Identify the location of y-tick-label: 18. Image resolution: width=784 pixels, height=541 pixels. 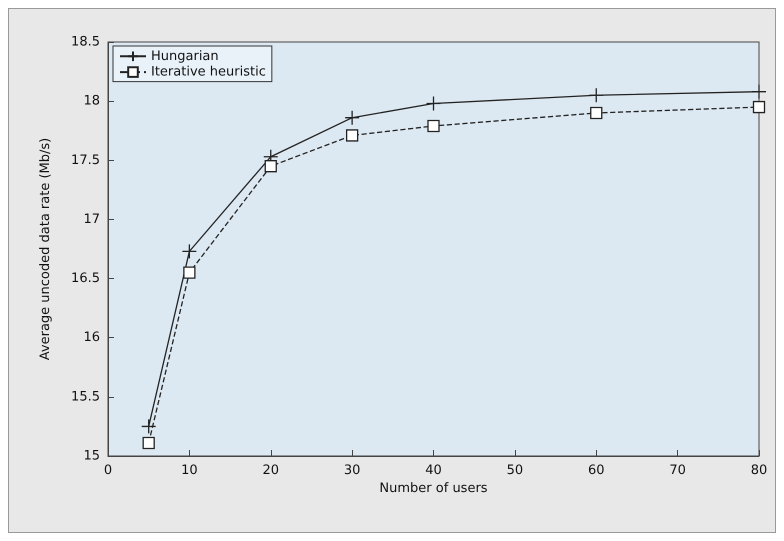
(91, 101).